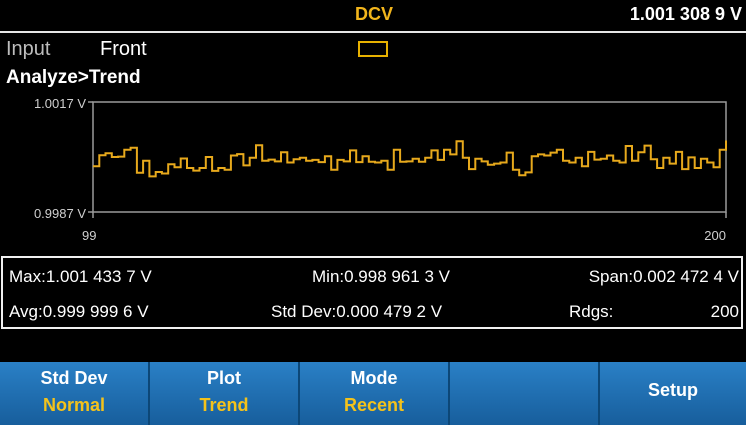 Image resolution: width=746 pixels, height=425 pixels. Describe the element at coordinates (75, 393) in the screenshot. I see `softkey-std-dev: Std Dev Normal` at that location.